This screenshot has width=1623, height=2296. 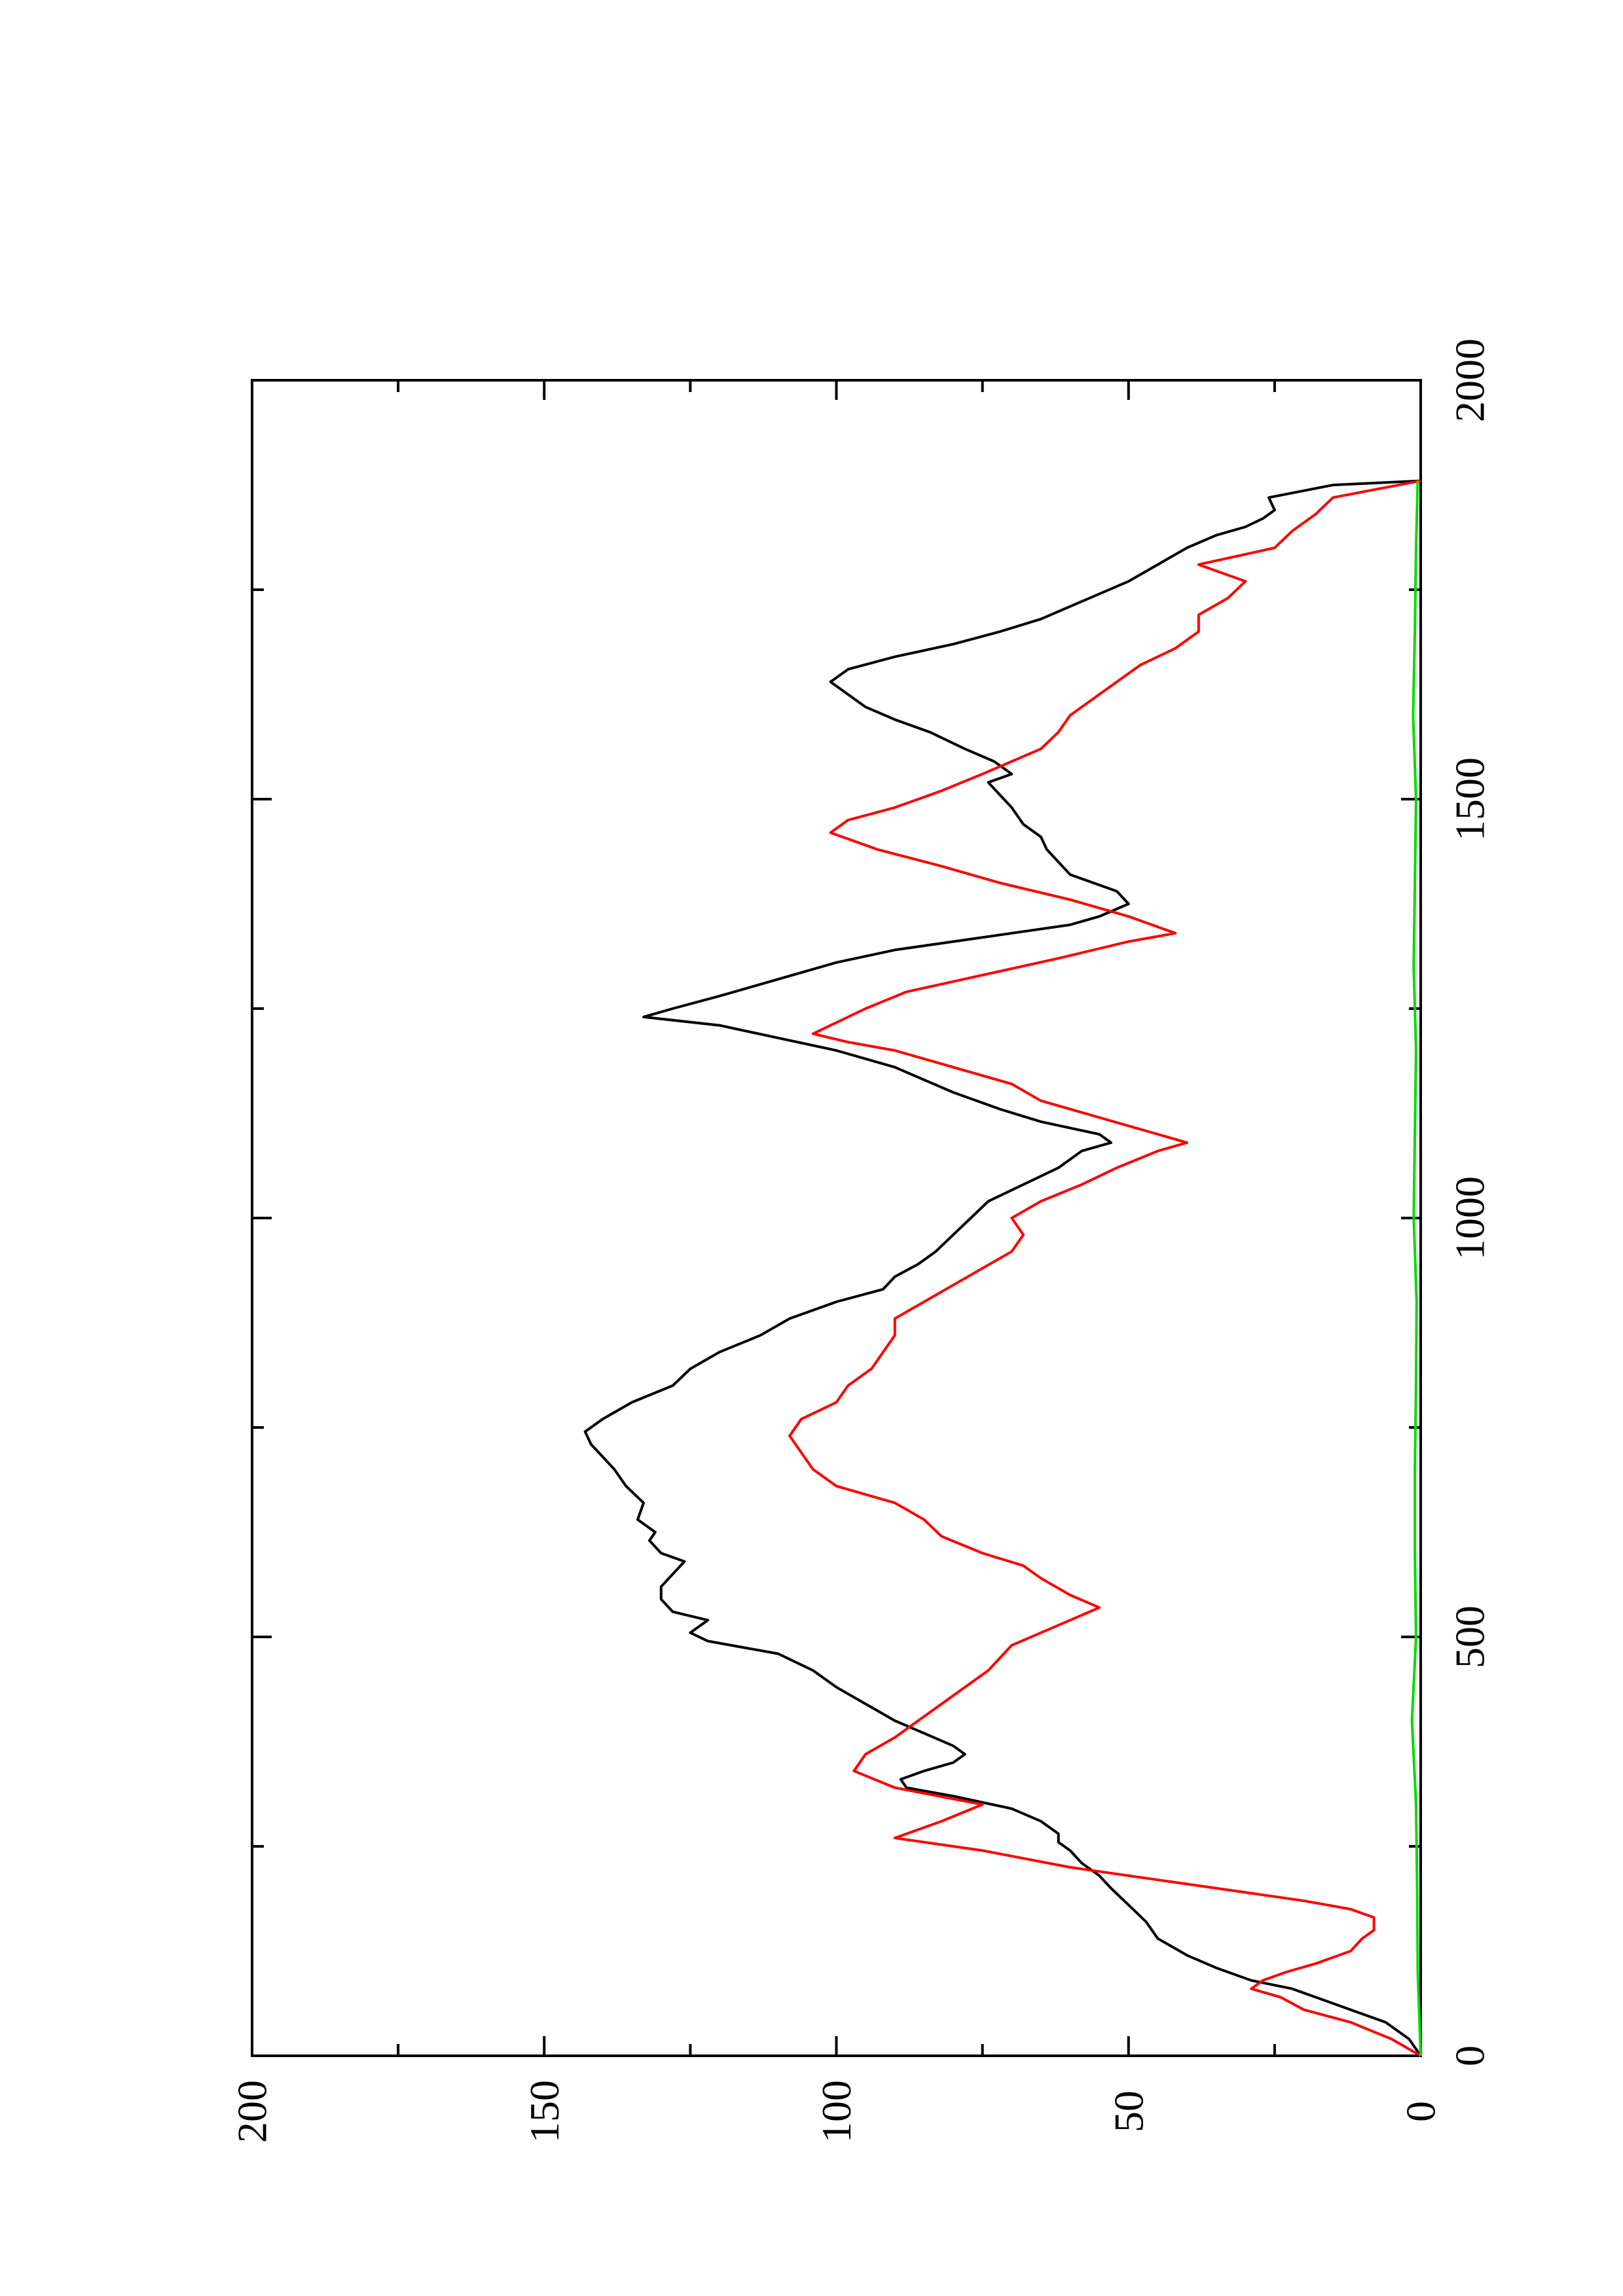 I want to click on y-tick-label: 50, so click(x=1128, y=2111).